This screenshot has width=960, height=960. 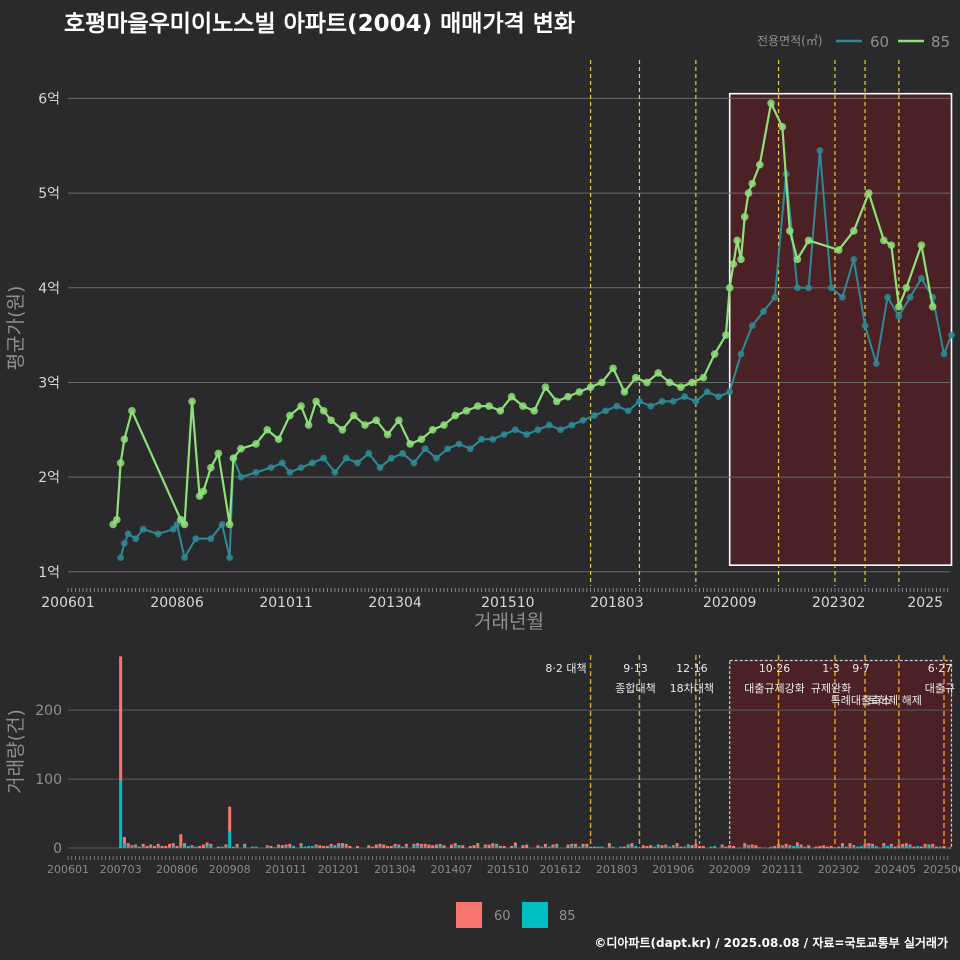 What do you see at coordinates (617, 869) in the screenshot?
I see `volume-x-tick-label: 201803` at bounding box center [617, 869].